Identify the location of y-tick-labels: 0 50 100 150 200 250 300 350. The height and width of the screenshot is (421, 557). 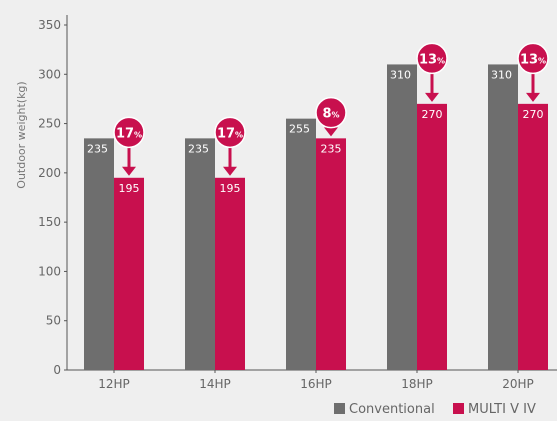
(52, 197).